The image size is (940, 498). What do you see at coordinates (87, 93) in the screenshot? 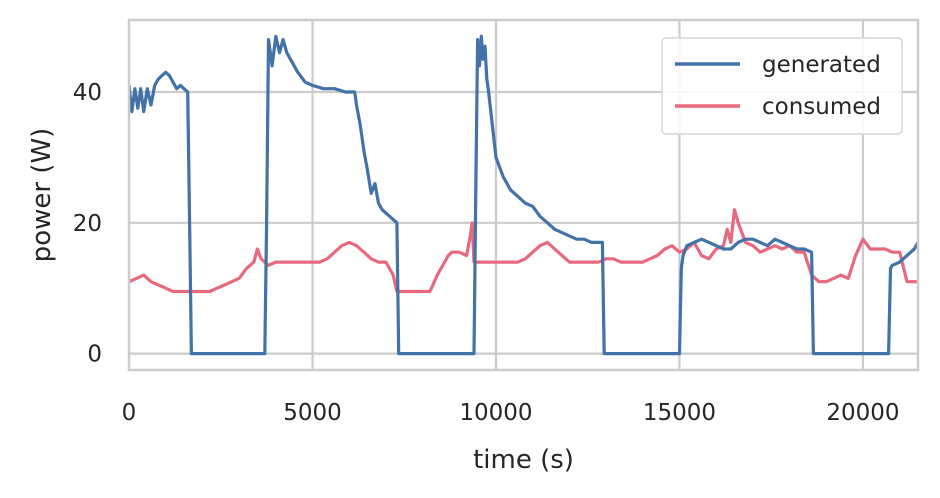
I see `y-tick-label: 40` at bounding box center [87, 93].